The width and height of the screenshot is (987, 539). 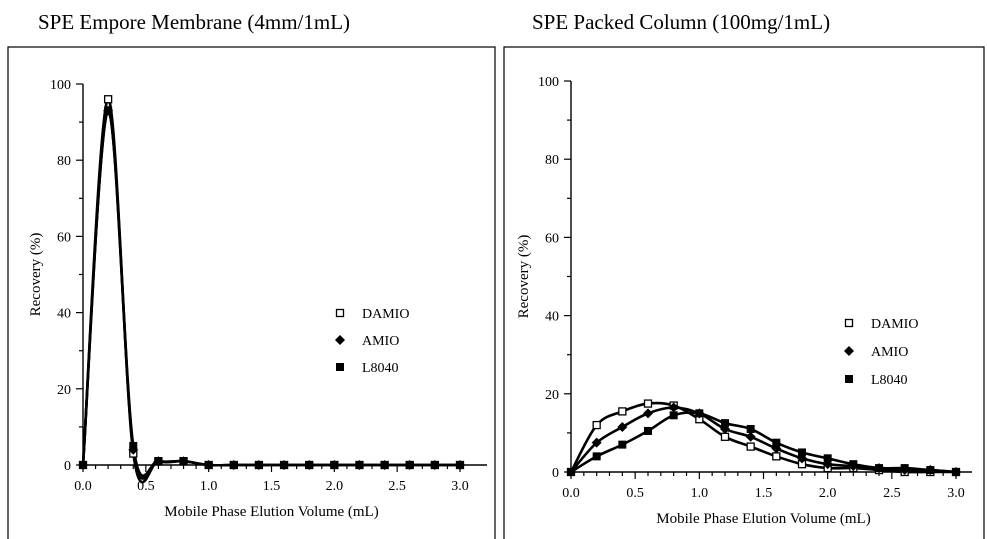 I want to click on series-line-damio, so click(x=762, y=437).